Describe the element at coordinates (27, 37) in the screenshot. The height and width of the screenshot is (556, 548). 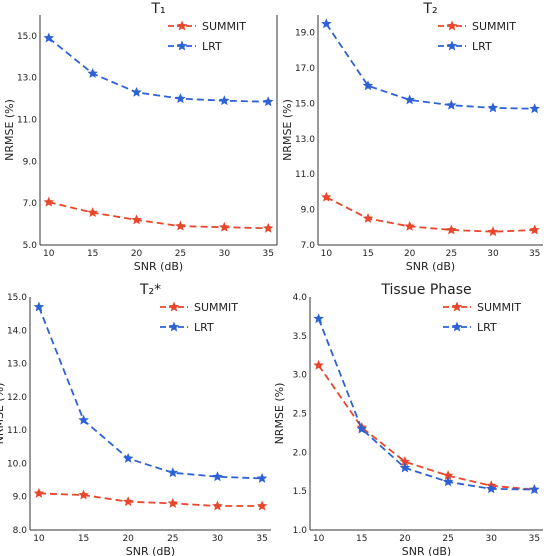
I see `t1-y-tick-label: 15.0` at that location.